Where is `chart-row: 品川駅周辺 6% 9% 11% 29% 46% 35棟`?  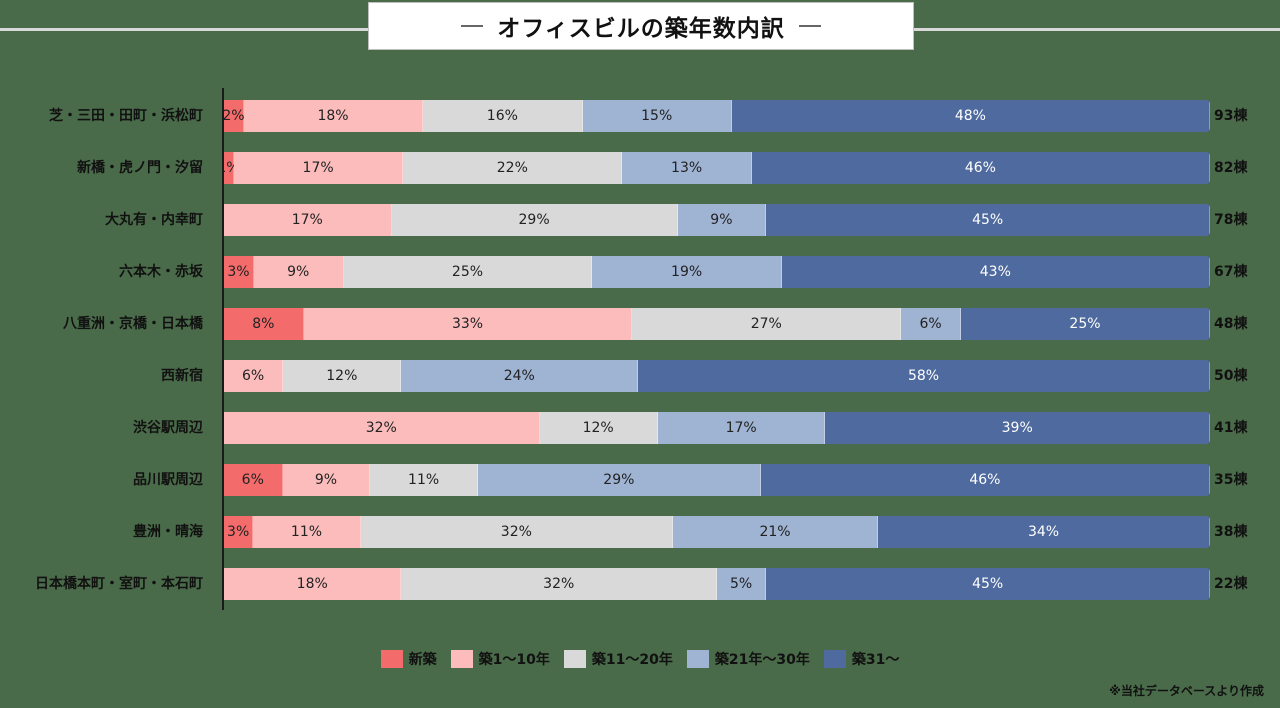 chart-row: 品川駅周辺 6% 9% 11% 29% 46% 35棟 is located at coordinates (640, 480).